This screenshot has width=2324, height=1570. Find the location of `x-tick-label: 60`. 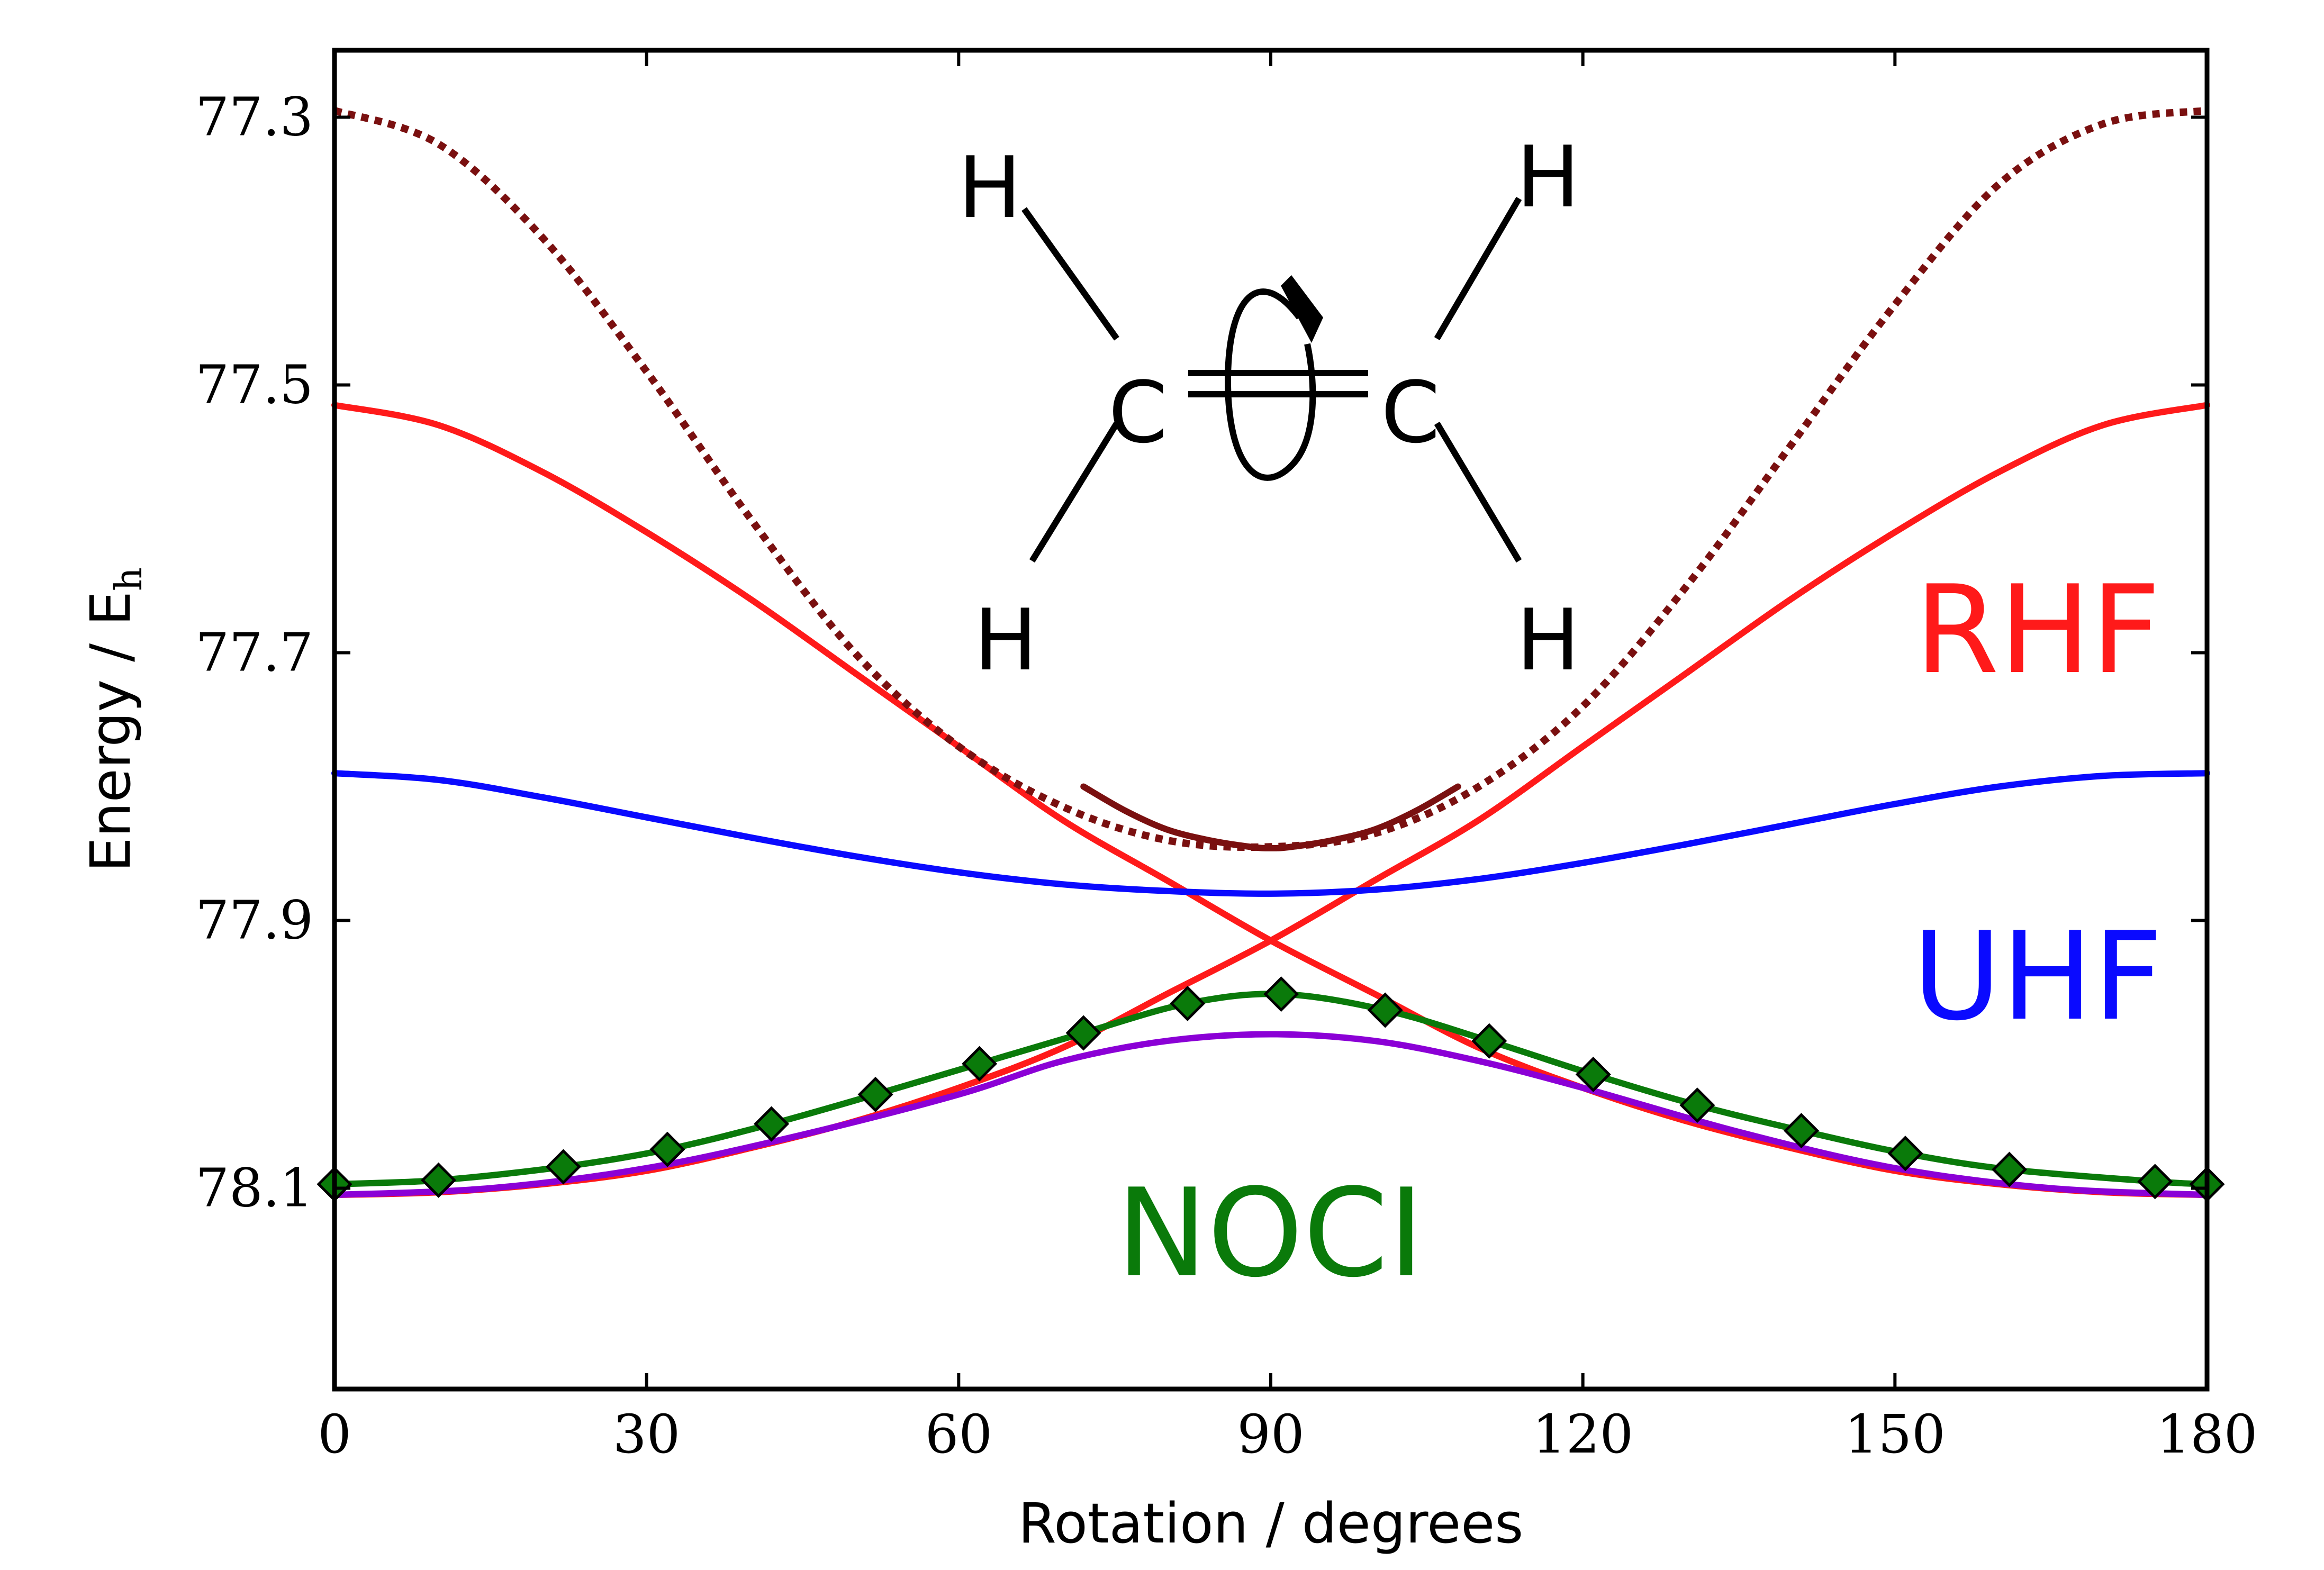

x-tick-label: 60 is located at coordinates (959, 1434).